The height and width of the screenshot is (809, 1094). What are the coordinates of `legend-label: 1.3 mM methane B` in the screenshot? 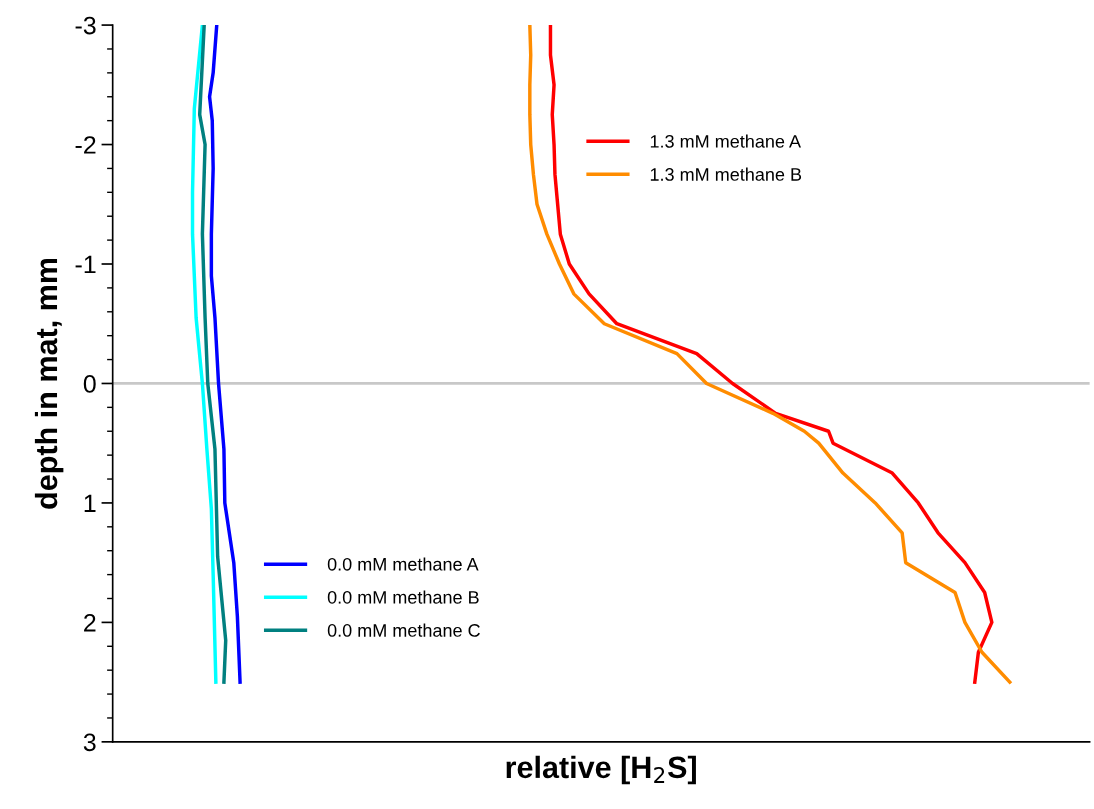 It's located at (726, 174).